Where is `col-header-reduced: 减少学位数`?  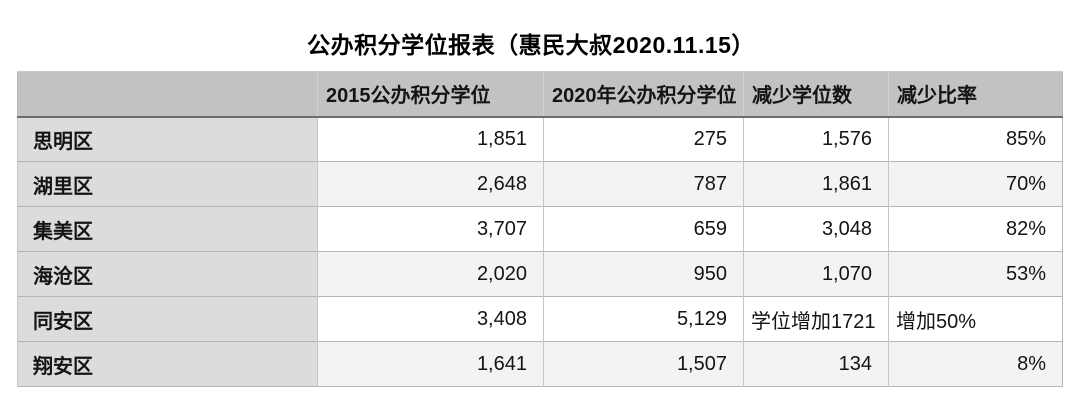
col-header-reduced: 减少学位数 is located at coordinates (816, 94).